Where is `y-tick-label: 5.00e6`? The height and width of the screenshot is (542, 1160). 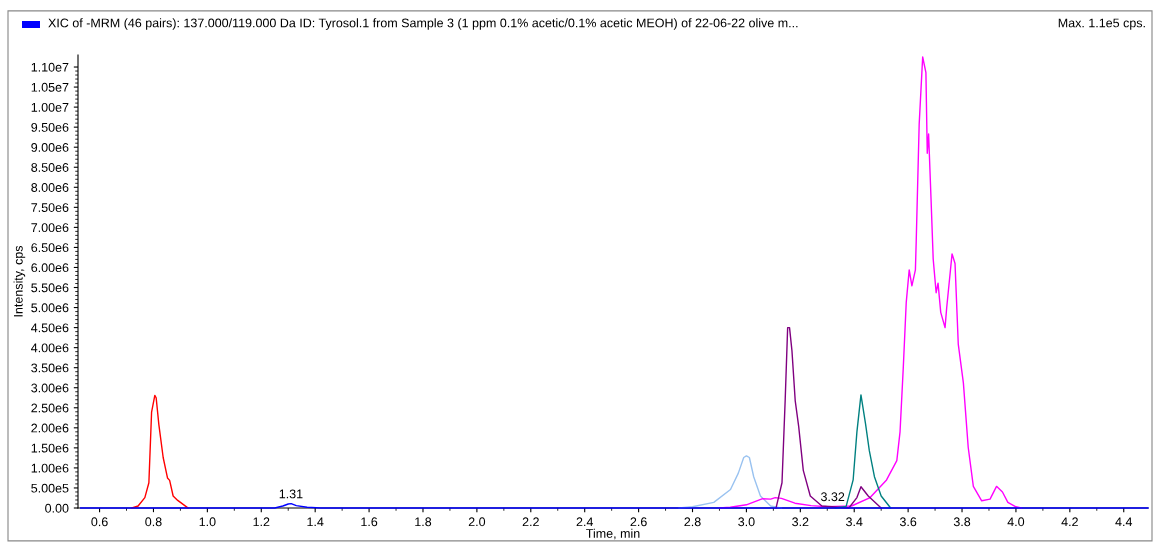
y-tick-label: 5.00e6 is located at coordinates (50, 308).